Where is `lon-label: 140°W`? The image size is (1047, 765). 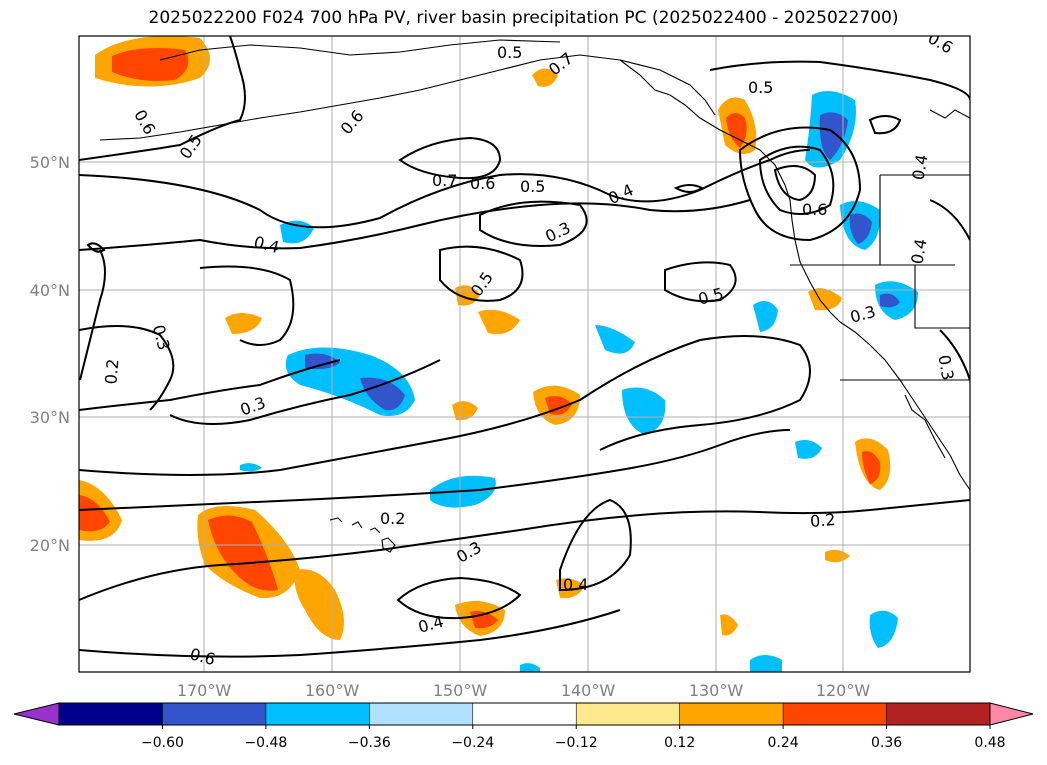
lon-label: 140°W is located at coordinates (588, 690).